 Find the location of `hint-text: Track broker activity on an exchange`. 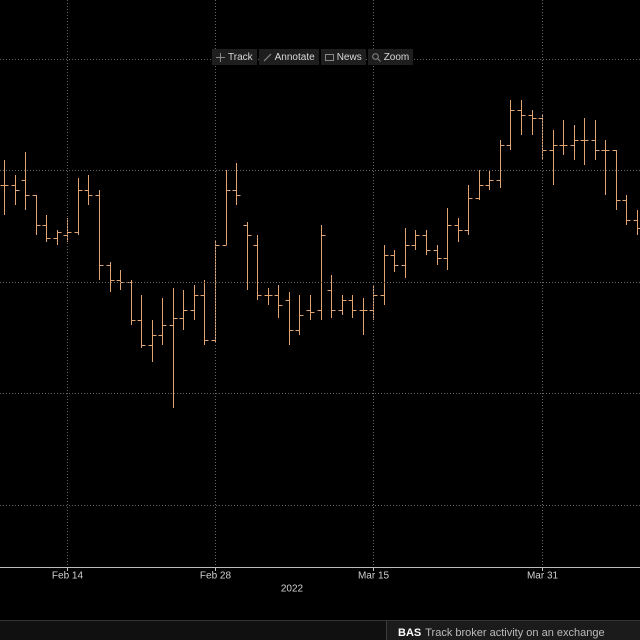

hint-text: Track broker activity on an exchange is located at coordinates (515, 633).